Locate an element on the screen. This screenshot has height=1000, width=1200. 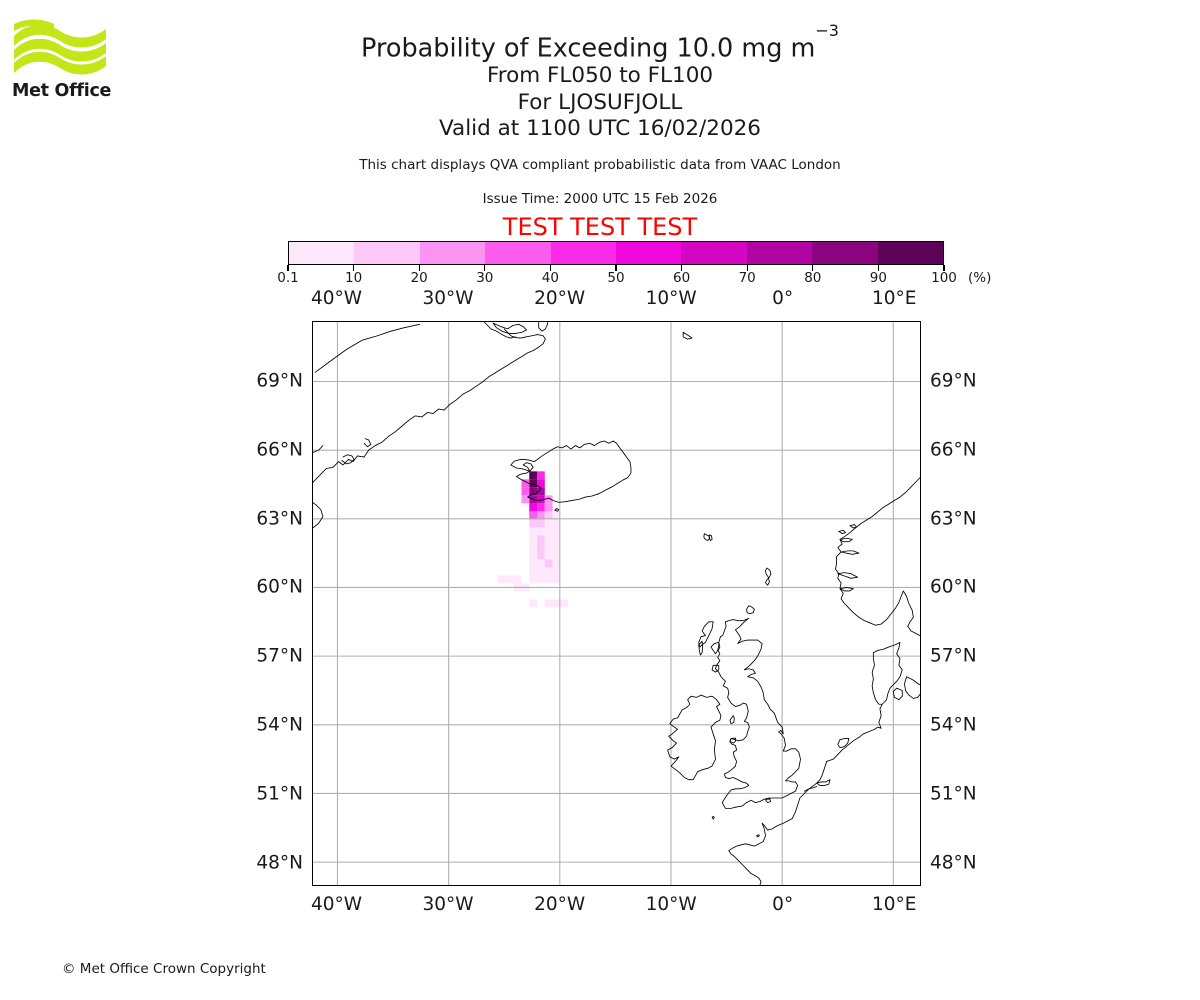
probability-colorbar is located at coordinates (616, 253).